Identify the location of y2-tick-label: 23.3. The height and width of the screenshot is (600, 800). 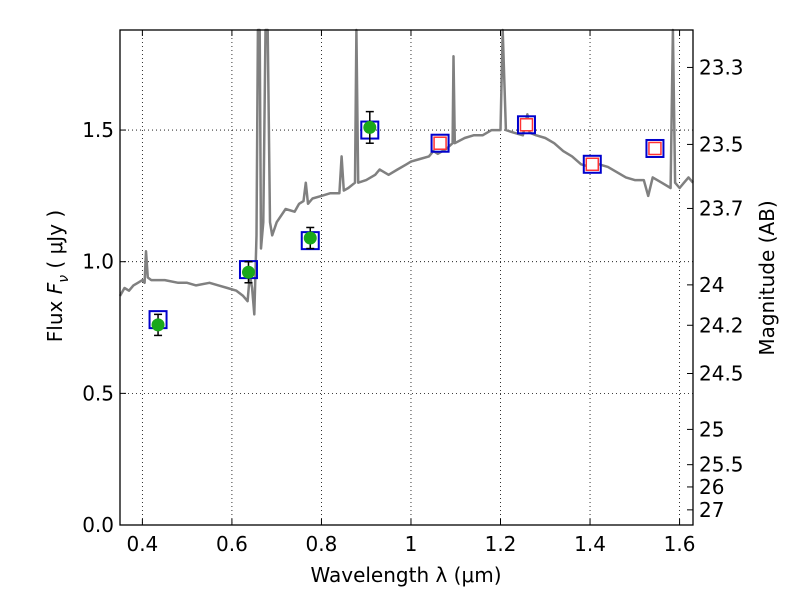
(721, 67).